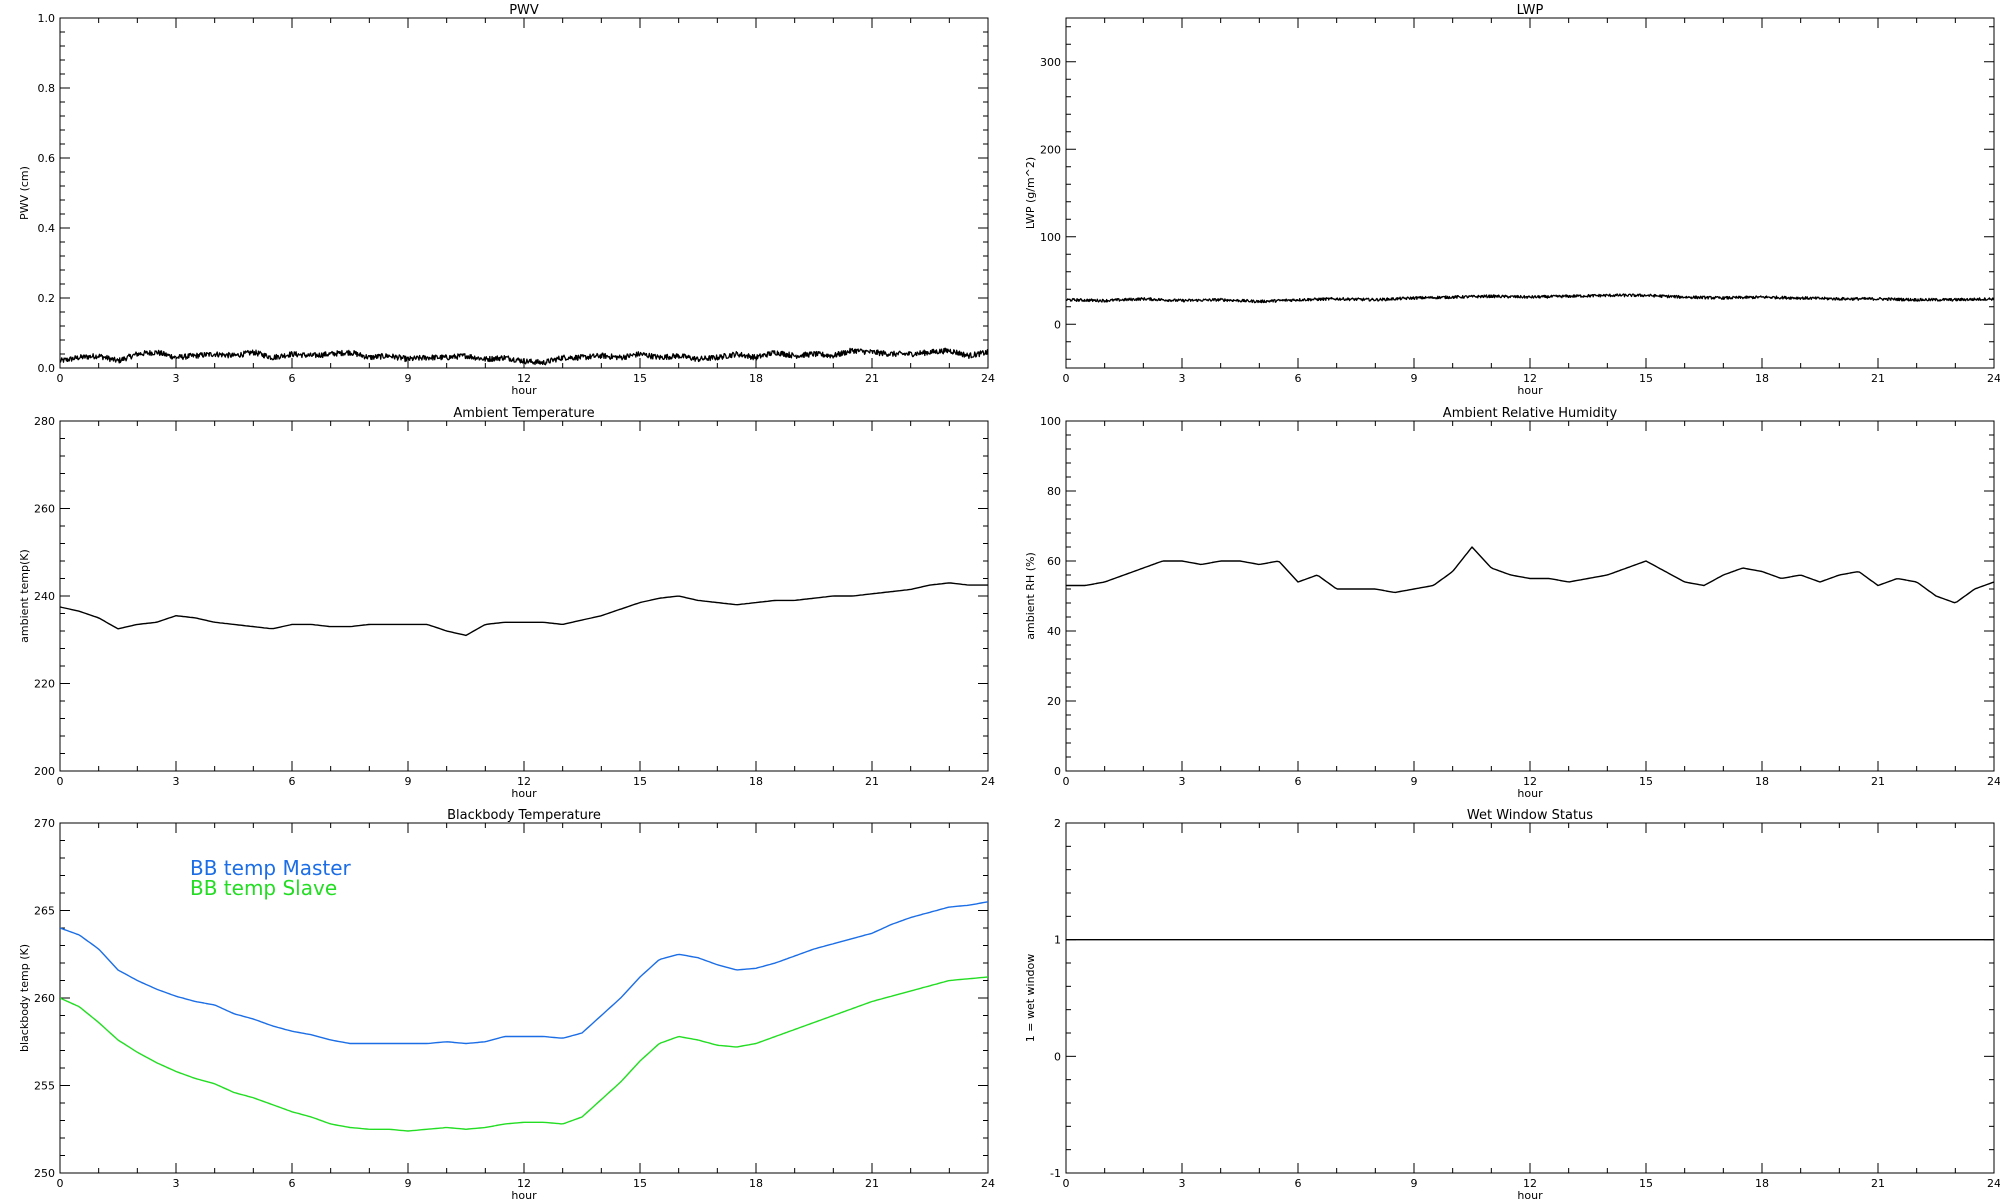 The width and height of the screenshot is (2000, 1200). Describe the element at coordinates (1530, 193) in the screenshot. I see `lwp-plot-frame` at that location.